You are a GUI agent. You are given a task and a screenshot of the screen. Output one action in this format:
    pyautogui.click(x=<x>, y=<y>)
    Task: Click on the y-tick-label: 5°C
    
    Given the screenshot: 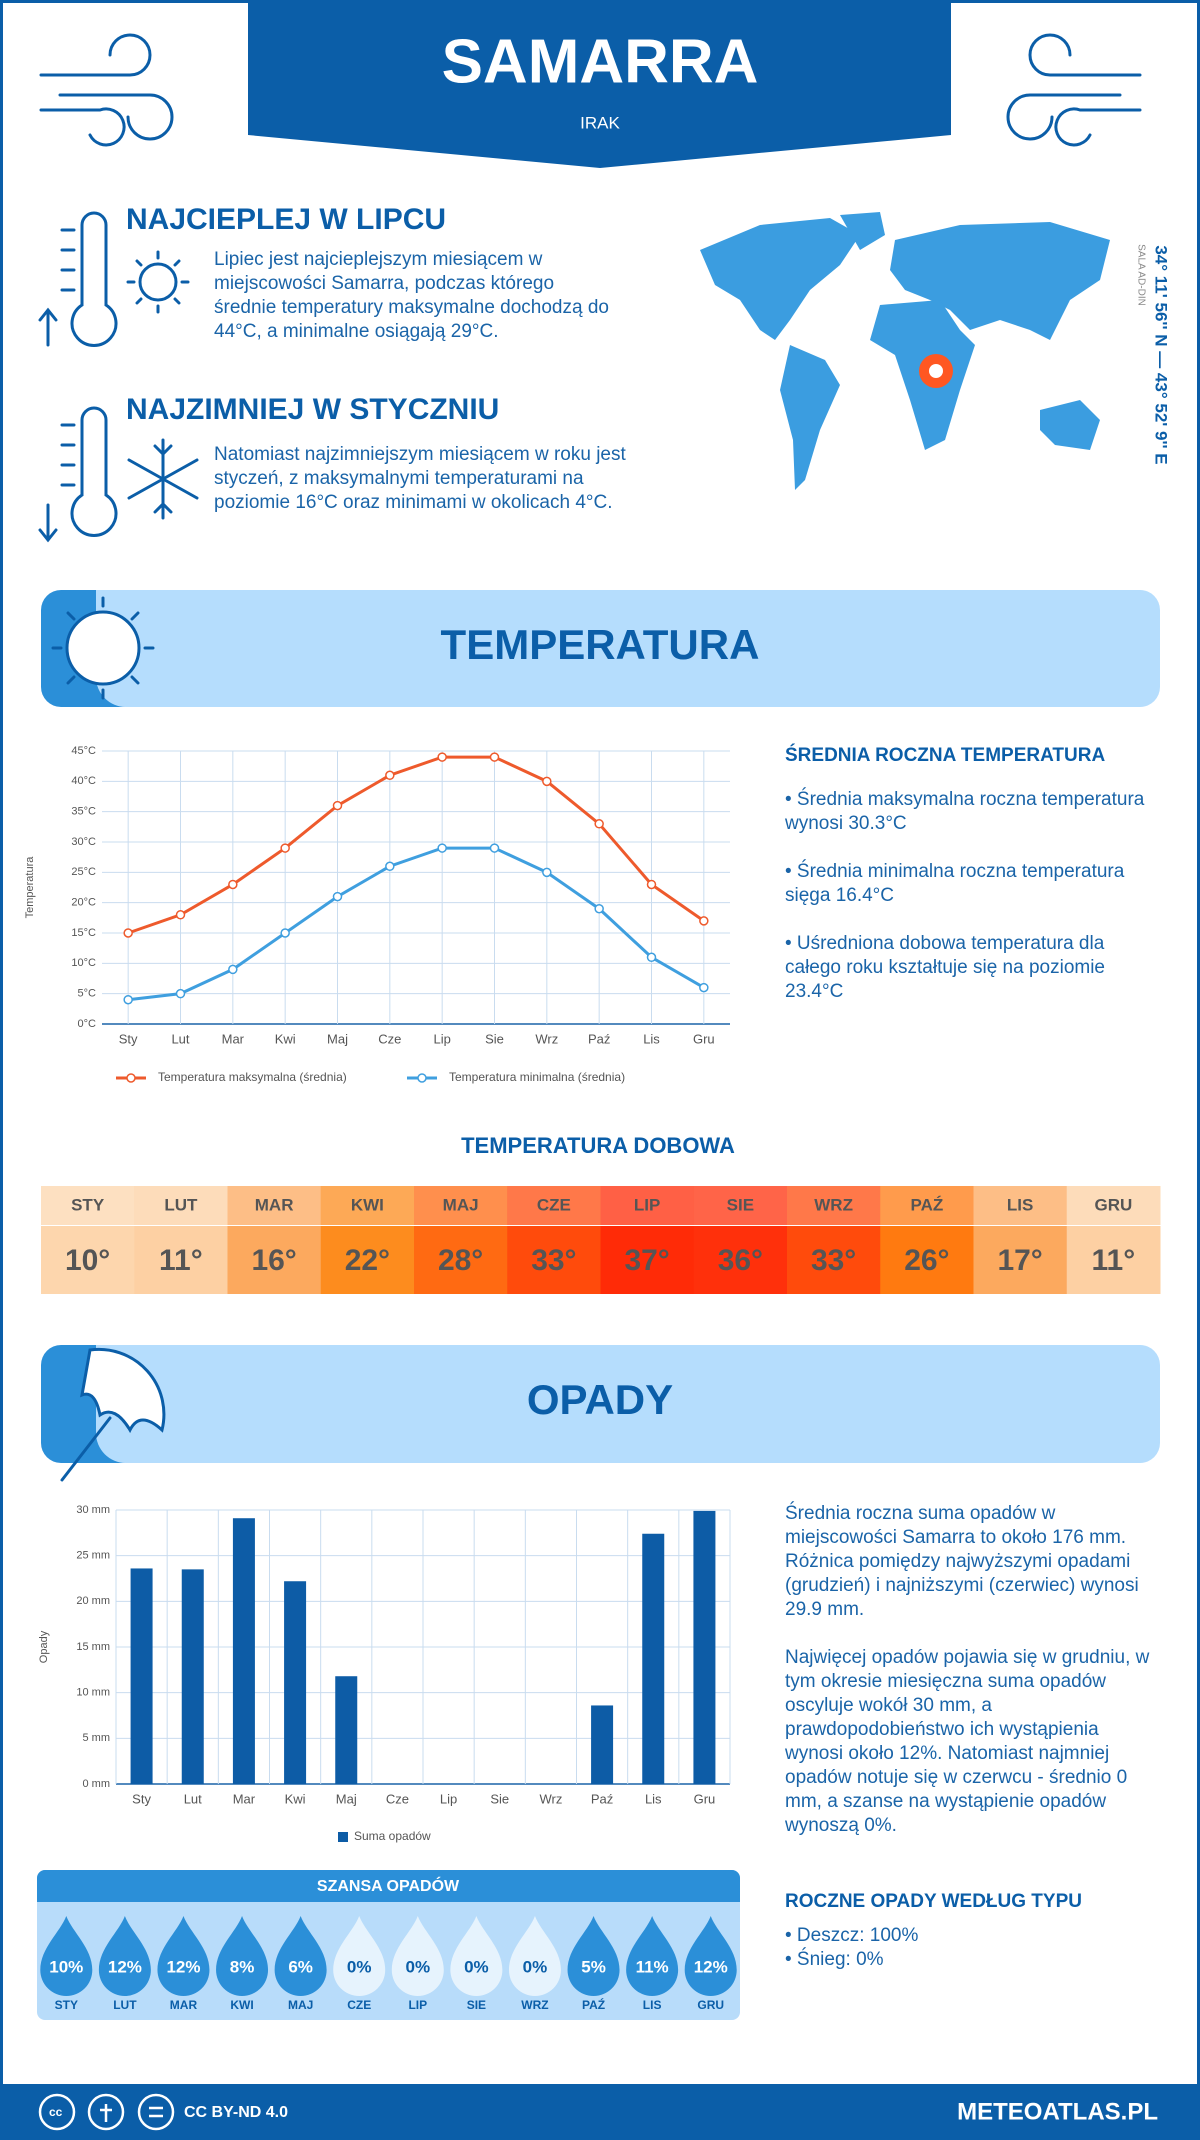 What is the action you would take?
    pyautogui.click(x=87, y=994)
    